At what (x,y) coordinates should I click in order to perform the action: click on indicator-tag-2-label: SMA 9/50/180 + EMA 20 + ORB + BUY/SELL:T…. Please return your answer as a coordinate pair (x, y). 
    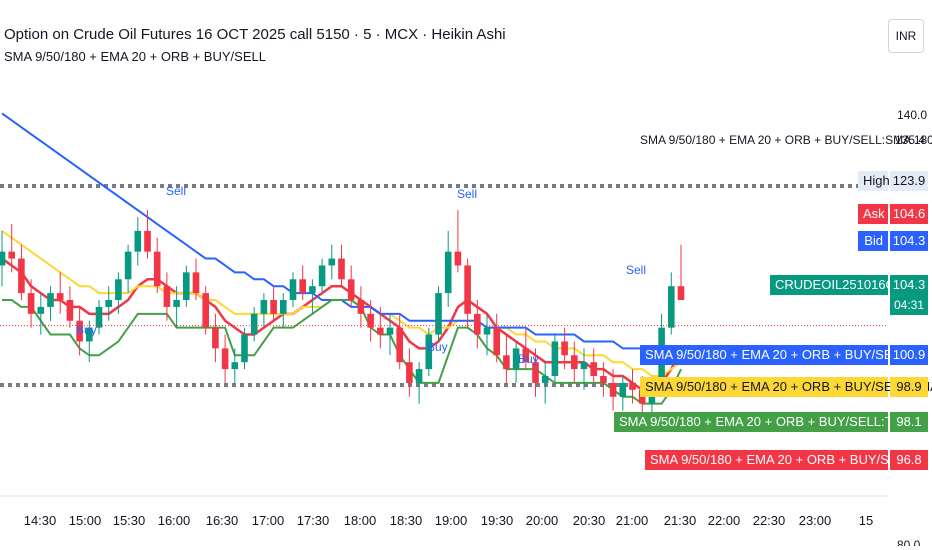
    Looking at the image, I should click on (773, 422).